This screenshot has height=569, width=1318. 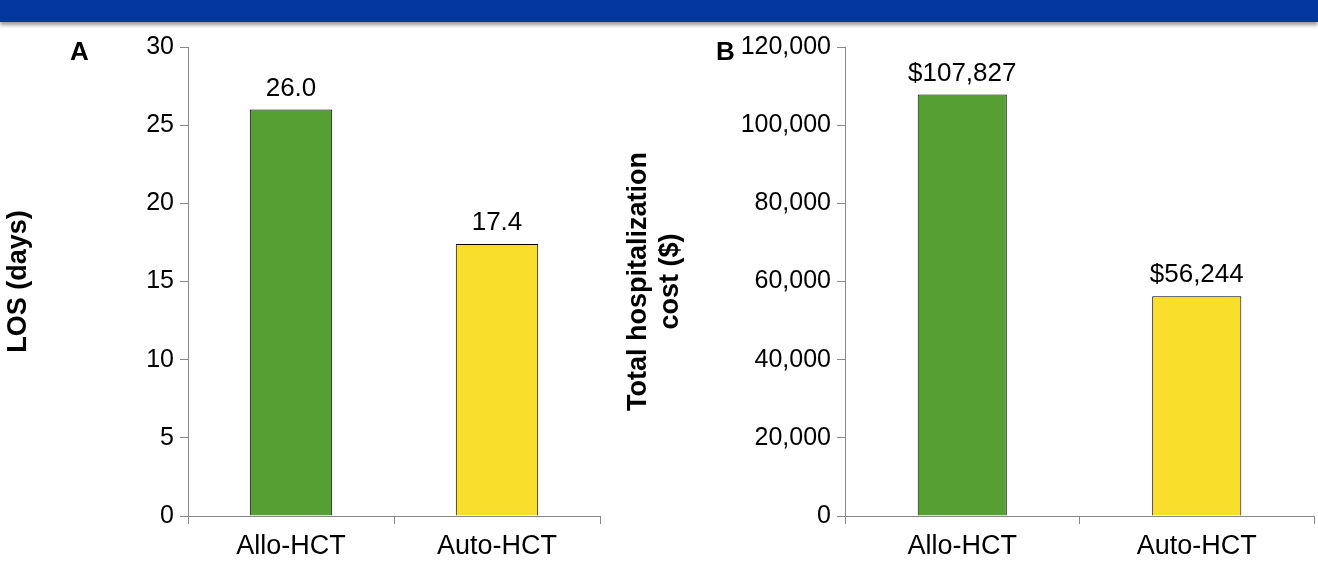 I want to click on y-tick-label: 5, so click(x=167, y=435).